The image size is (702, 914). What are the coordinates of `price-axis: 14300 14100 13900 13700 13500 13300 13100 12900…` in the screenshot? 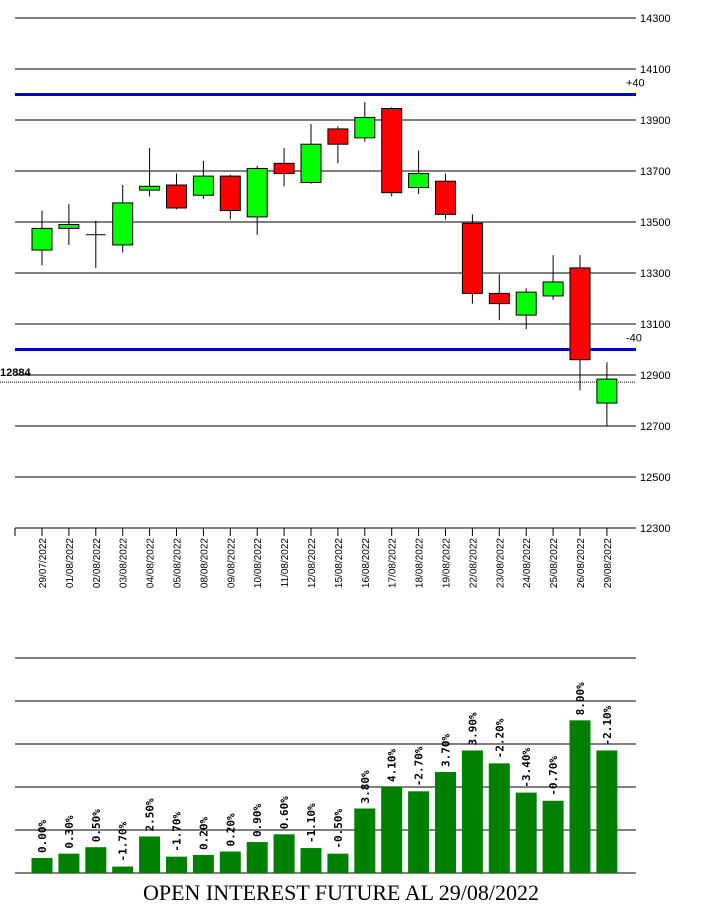 It's located at (655, 274).